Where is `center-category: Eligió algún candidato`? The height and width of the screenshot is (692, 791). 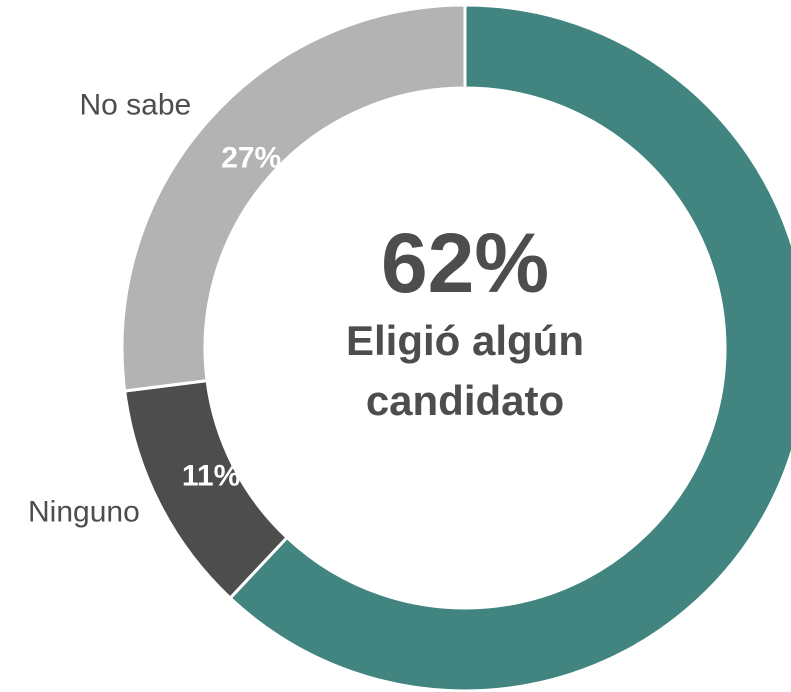 center-category: Eligió algún candidato is located at coordinates (465, 370).